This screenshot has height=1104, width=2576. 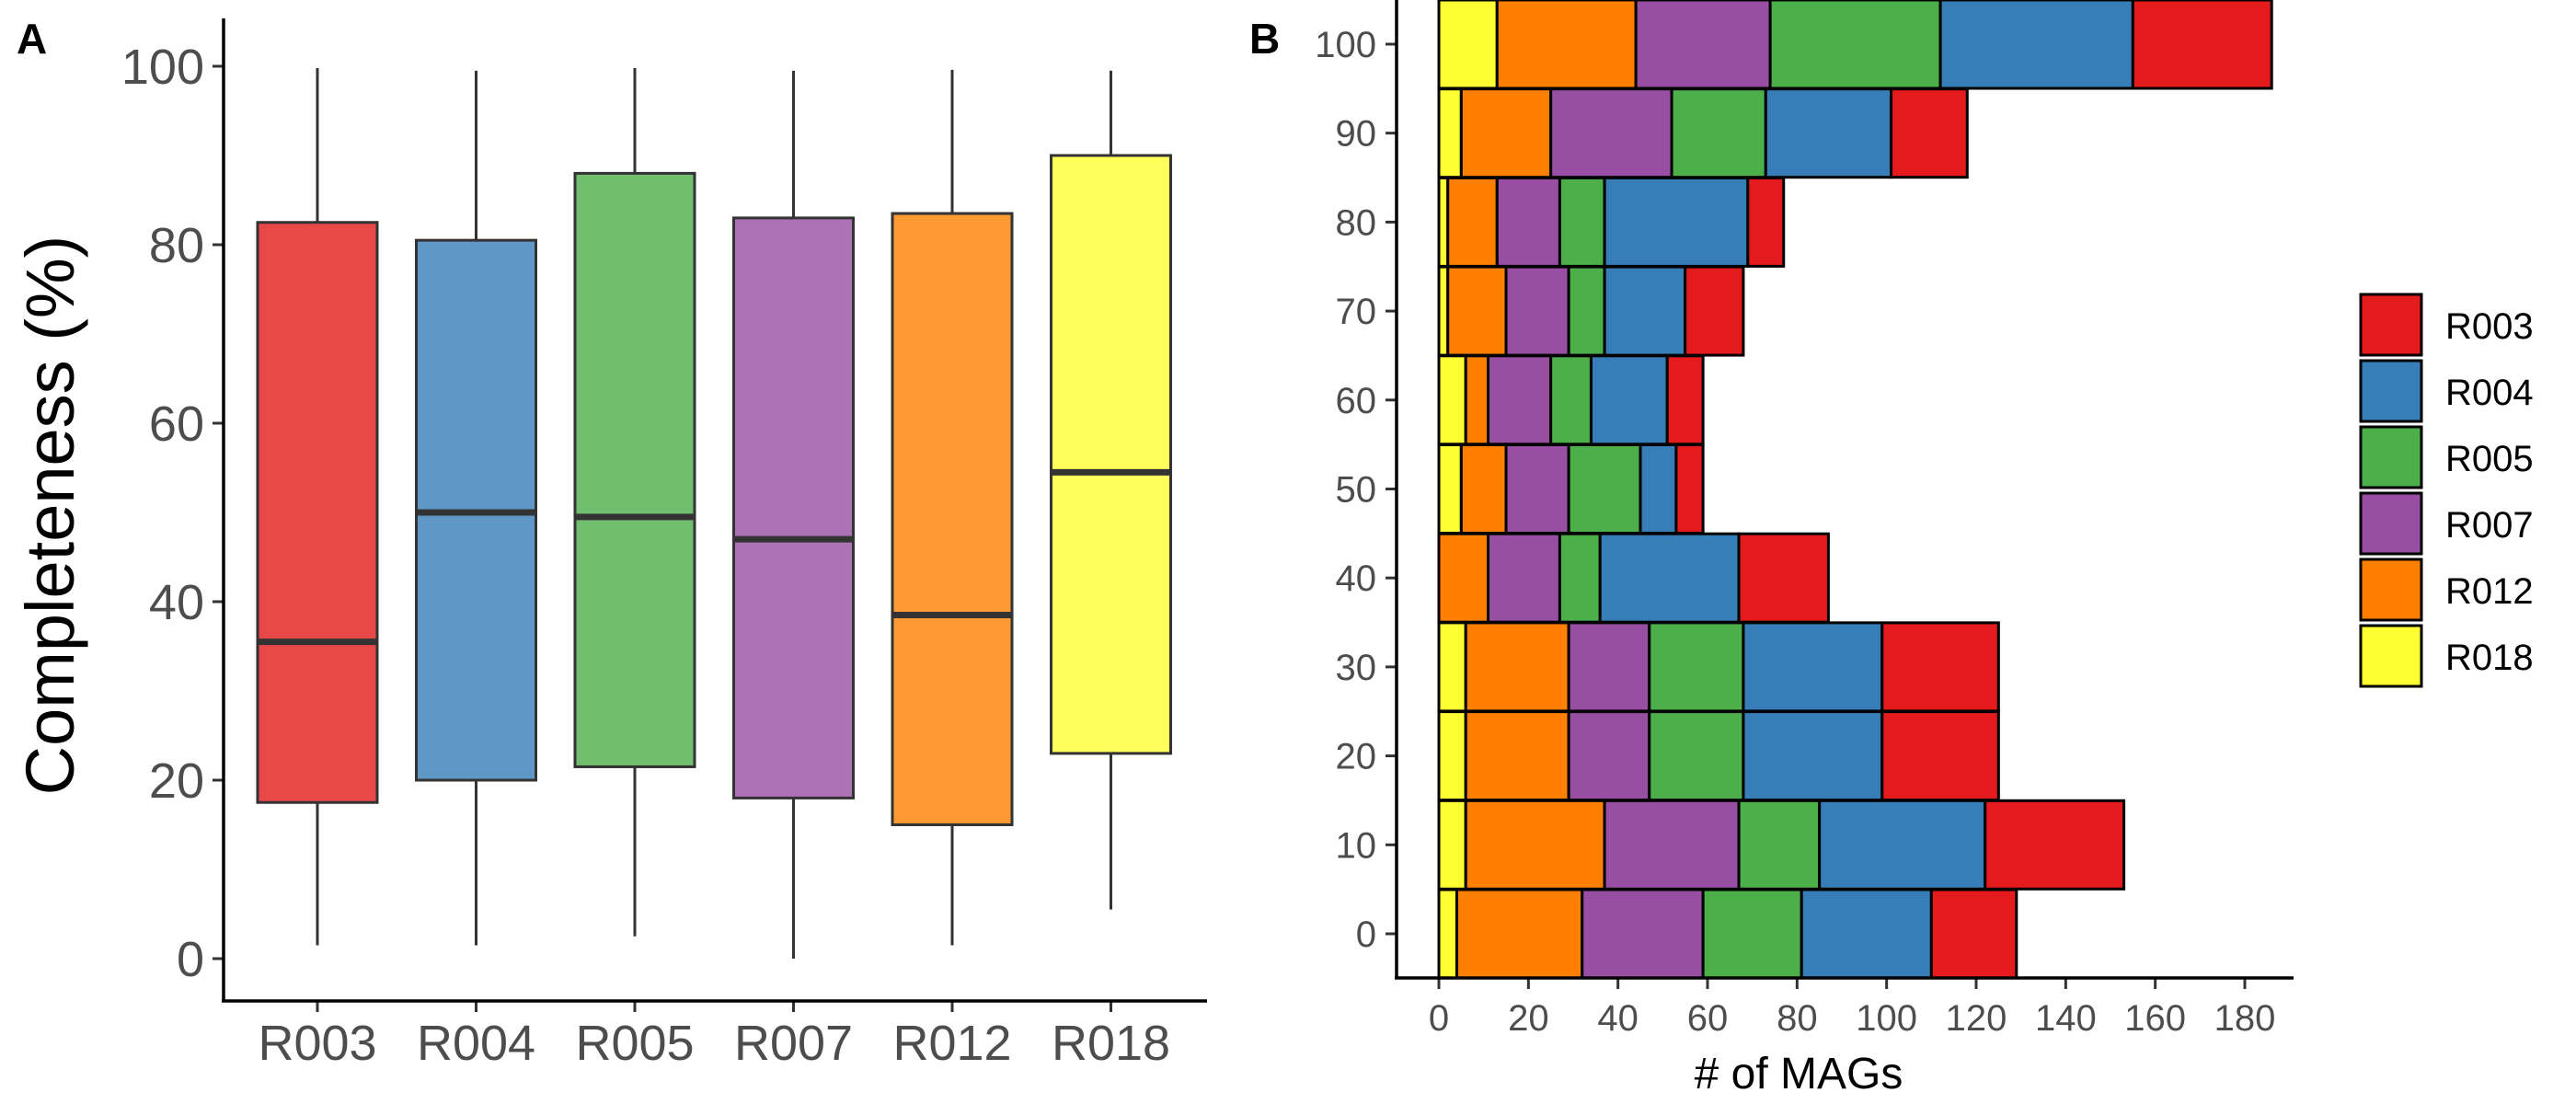 I want to click on panel-b-y-tick-label: 40, so click(x=1356, y=578).